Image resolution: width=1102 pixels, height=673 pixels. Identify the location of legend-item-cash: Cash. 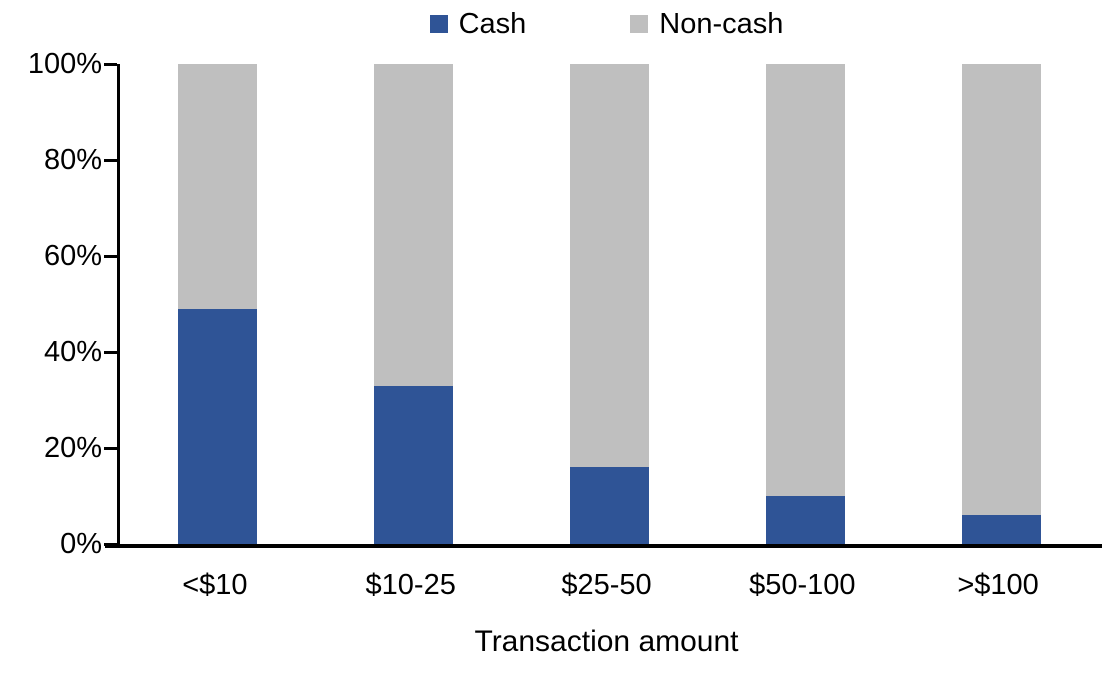
(478, 24).